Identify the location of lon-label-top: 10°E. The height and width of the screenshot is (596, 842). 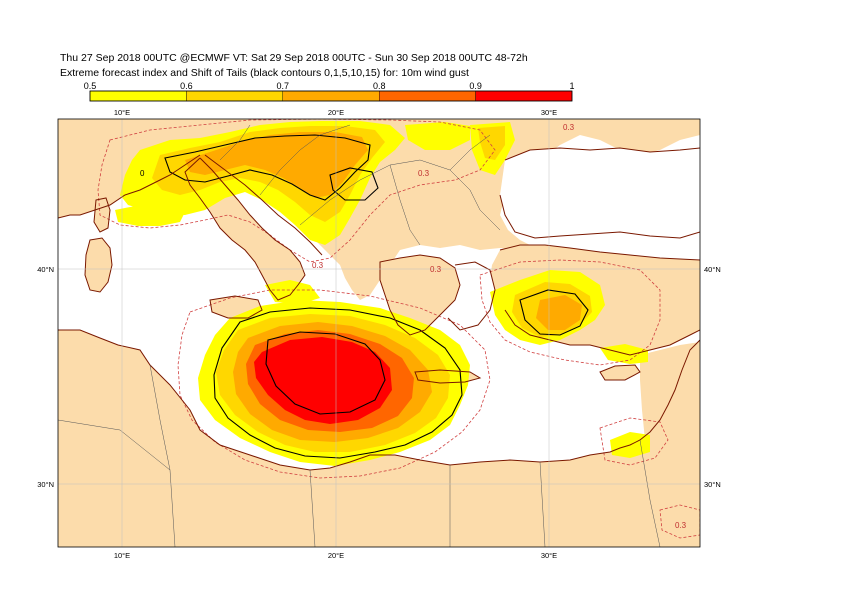
(122, 112).